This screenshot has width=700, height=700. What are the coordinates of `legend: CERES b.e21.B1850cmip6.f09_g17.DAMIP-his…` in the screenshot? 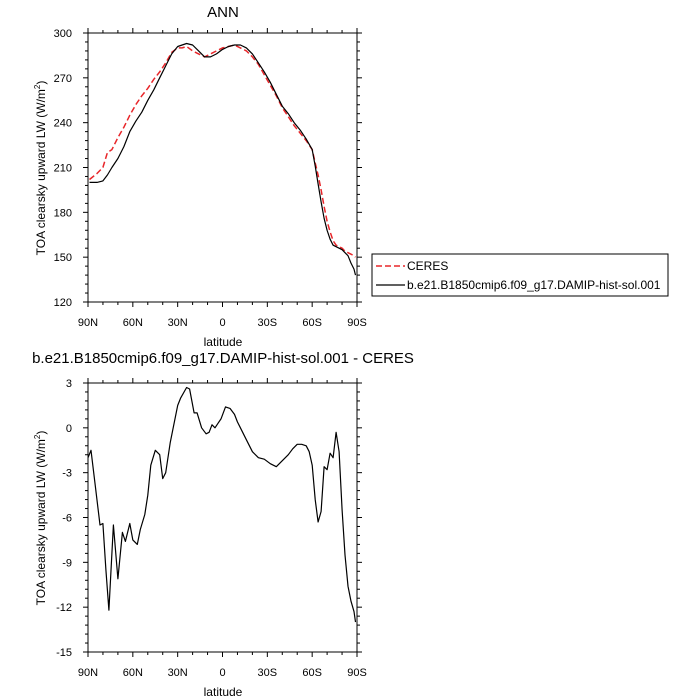 It's located at (520, 275).